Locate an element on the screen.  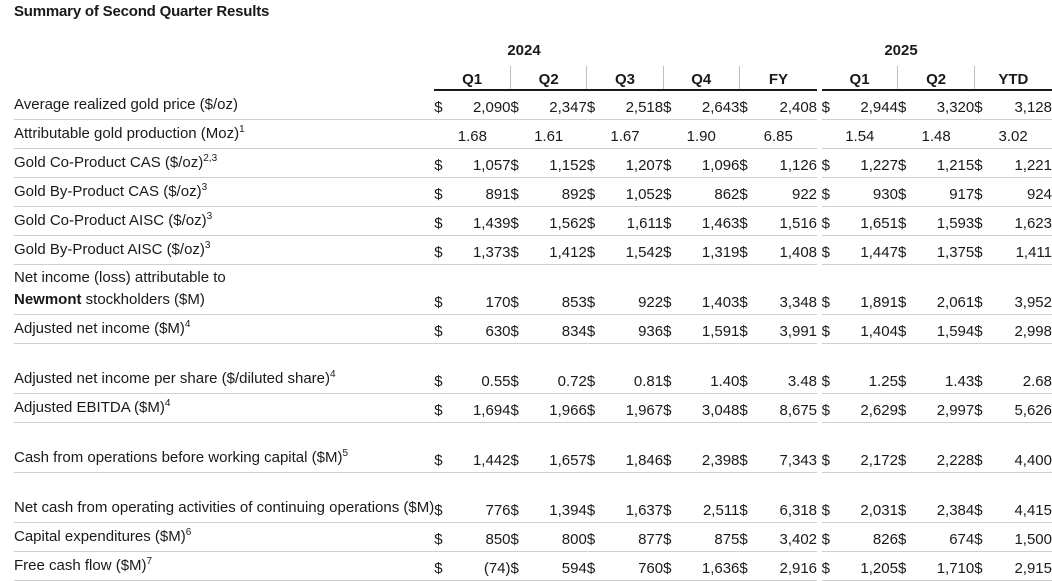
value-cell: 2,643 is located at coordinates (711, 105).